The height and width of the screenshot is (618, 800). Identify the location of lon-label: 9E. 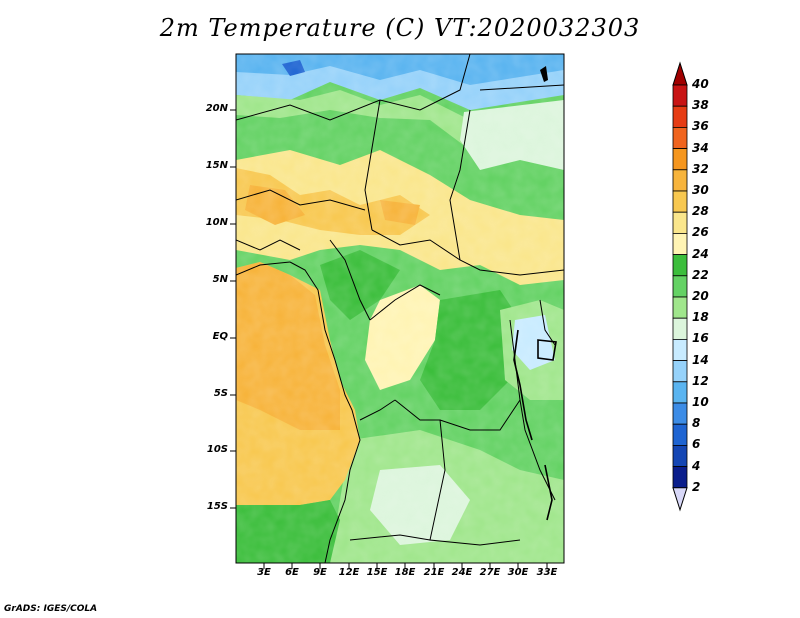
(320, 572).